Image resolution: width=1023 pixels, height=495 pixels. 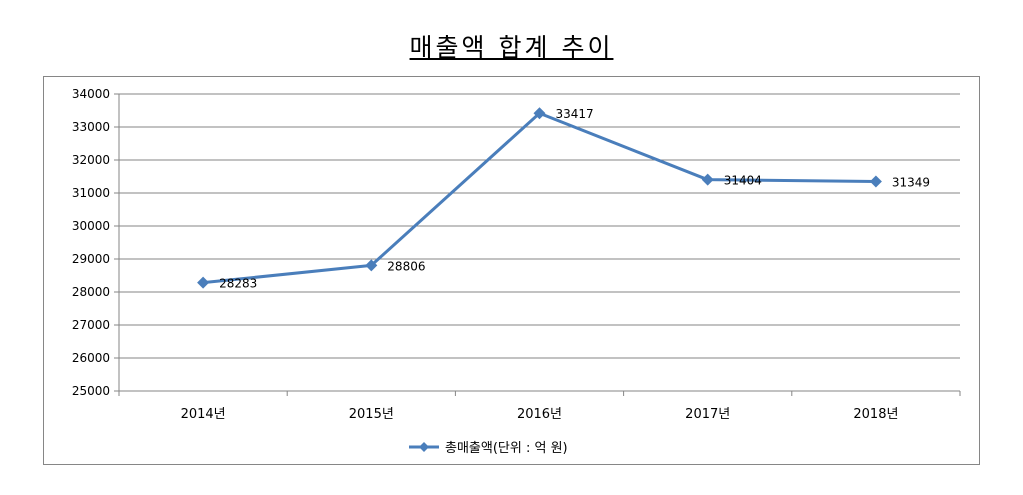 I want to click on data-label: 28283, so click(x=238, y=284).